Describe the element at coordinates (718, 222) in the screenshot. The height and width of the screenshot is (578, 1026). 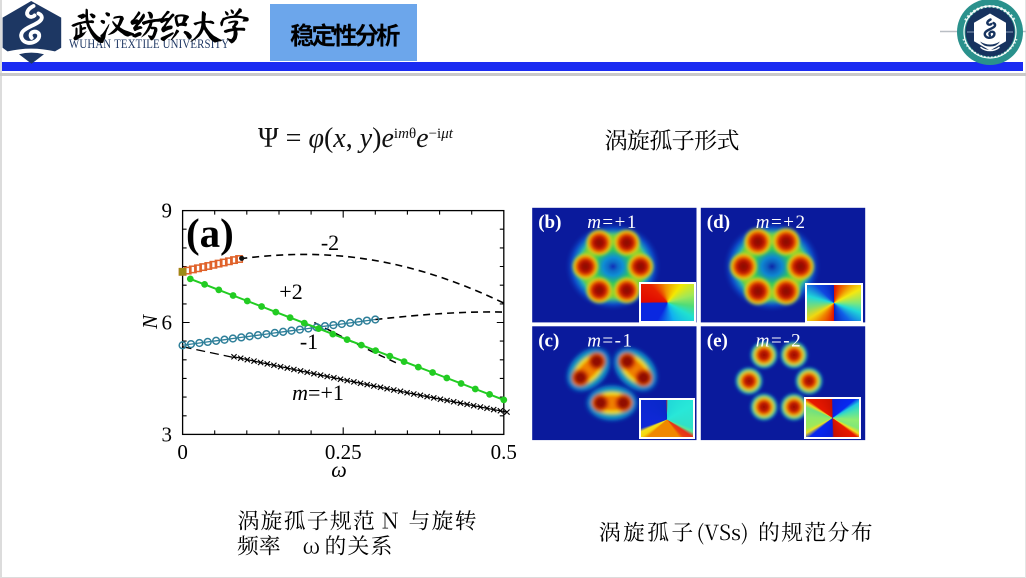
I see `svg-text: (d)` at that location.